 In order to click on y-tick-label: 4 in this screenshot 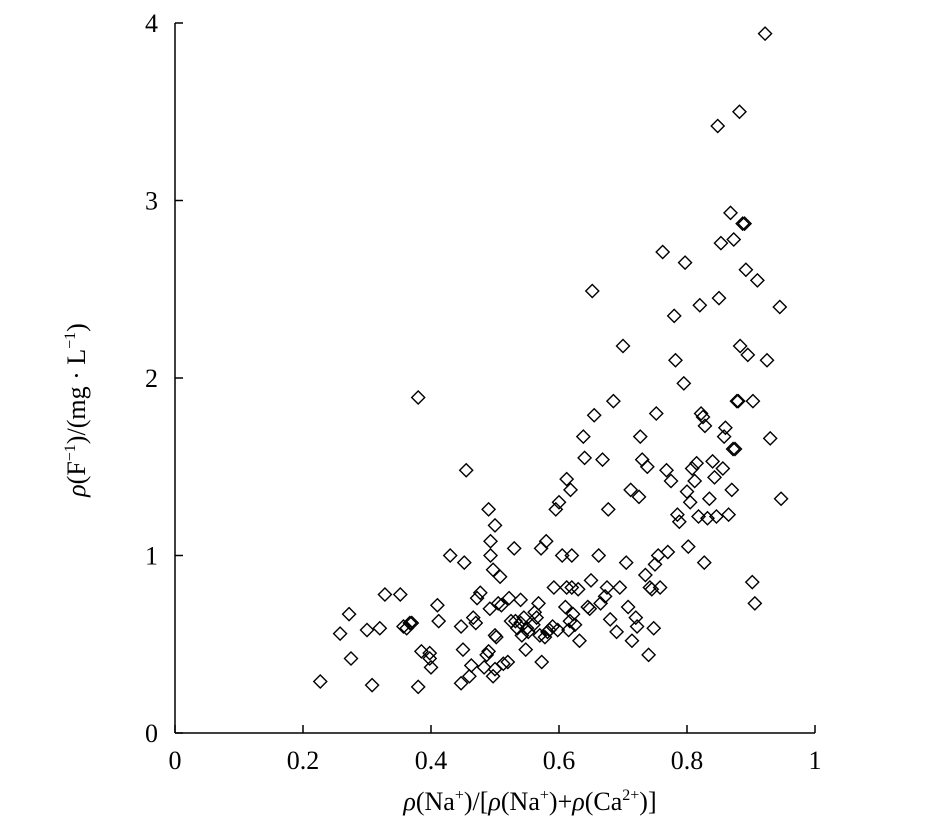, I will do `click(151, 23)`.